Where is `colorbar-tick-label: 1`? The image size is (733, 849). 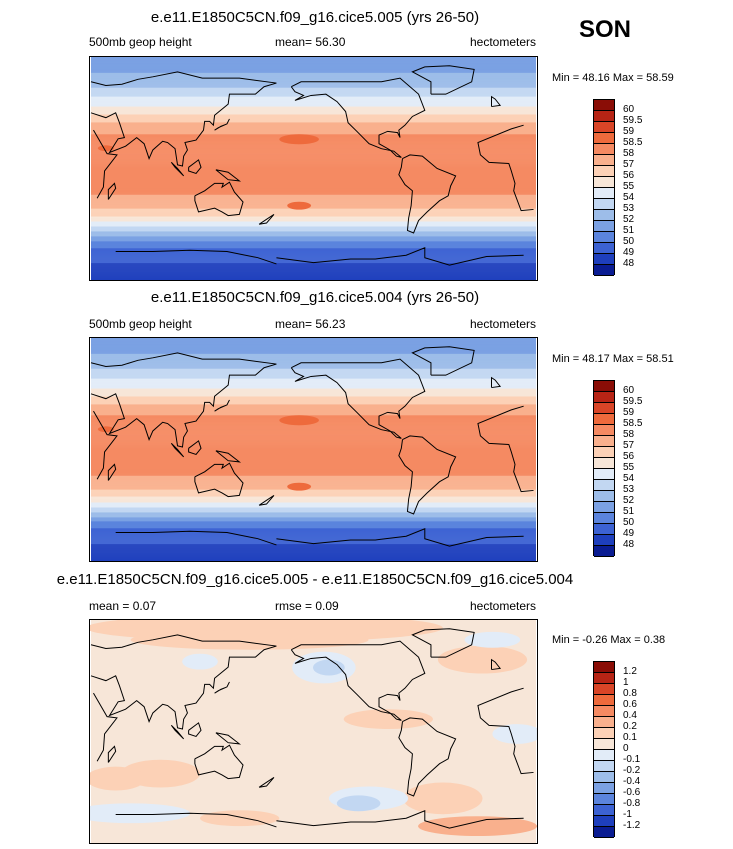 colorbar-tick-label: 1 is located at coordinates (626, 682).